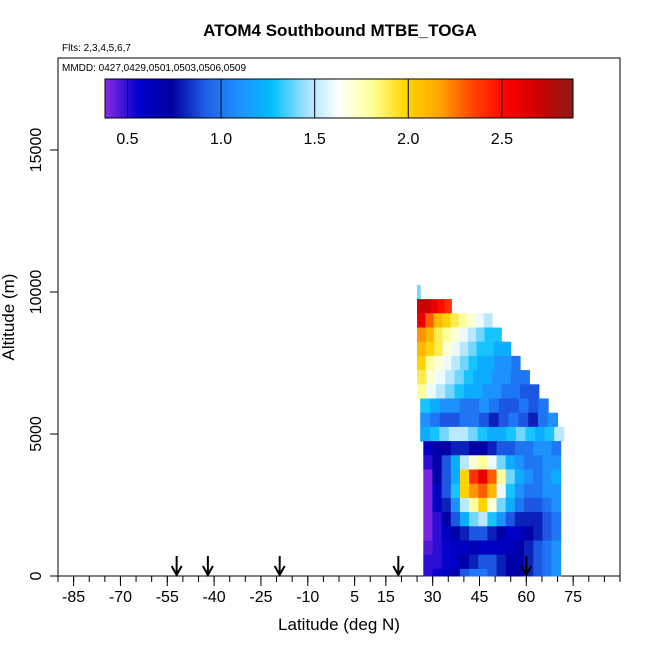 The image size is (650, 650). Describe the element at coordinates (43, 354) in the screenshot. I see `y-axis: 0 5000 10000 15000` at that location.